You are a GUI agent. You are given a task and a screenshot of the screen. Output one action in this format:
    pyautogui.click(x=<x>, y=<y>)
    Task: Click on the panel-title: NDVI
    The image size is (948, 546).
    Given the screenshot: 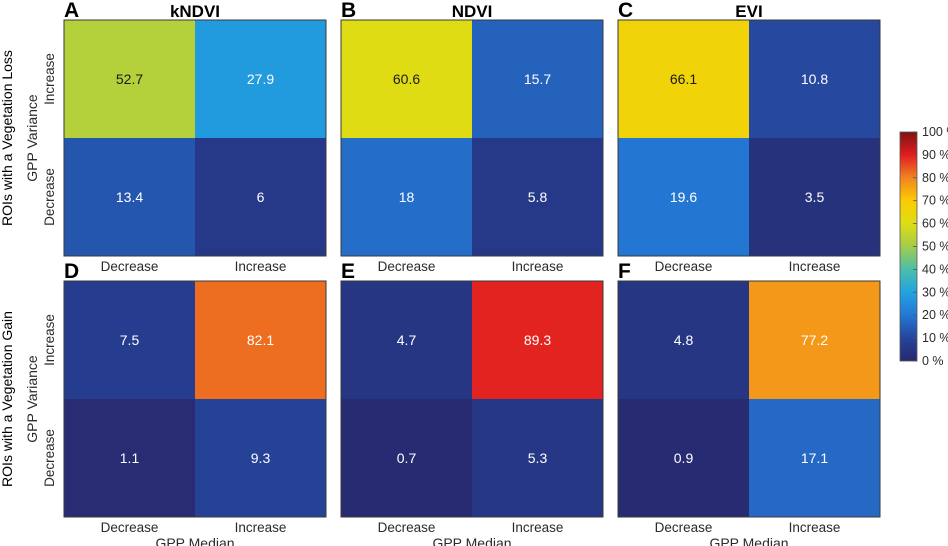 What is the action you would take?
    pyautogui.click(x=472, y=11)
    